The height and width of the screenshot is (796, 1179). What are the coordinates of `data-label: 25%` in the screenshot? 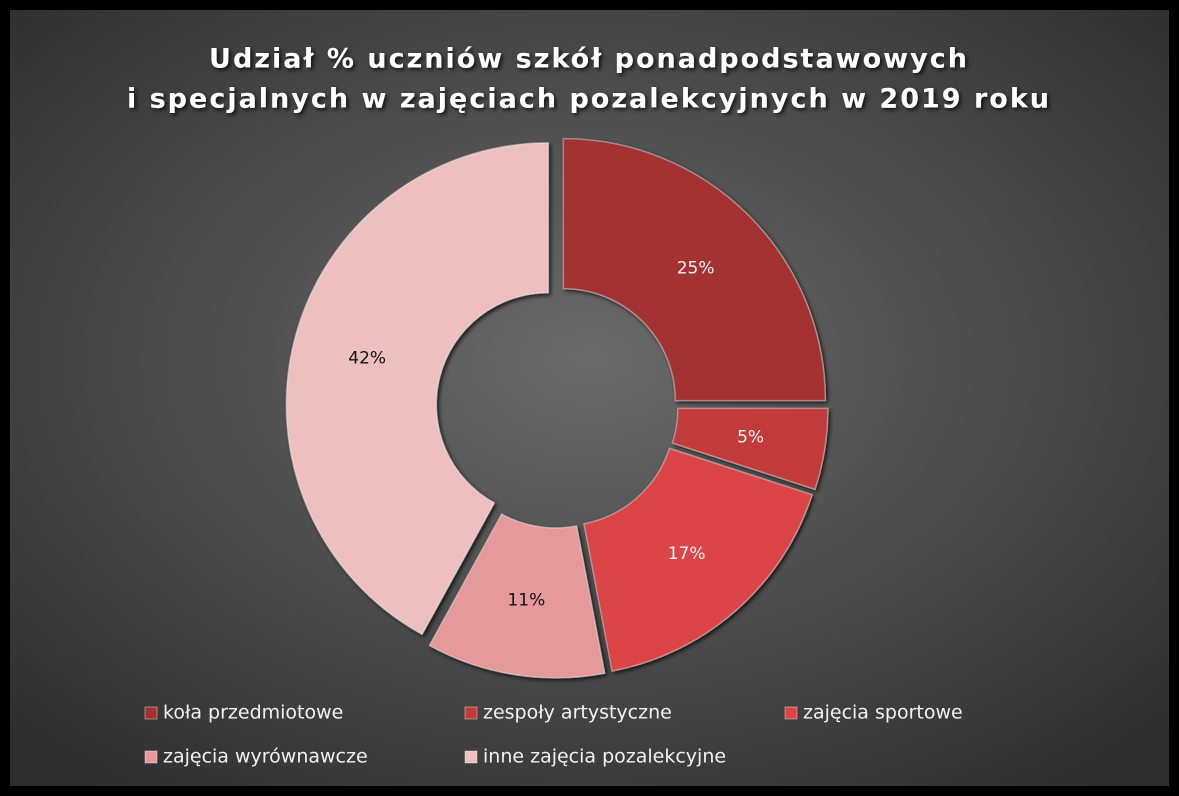 It's located at (696, 268).